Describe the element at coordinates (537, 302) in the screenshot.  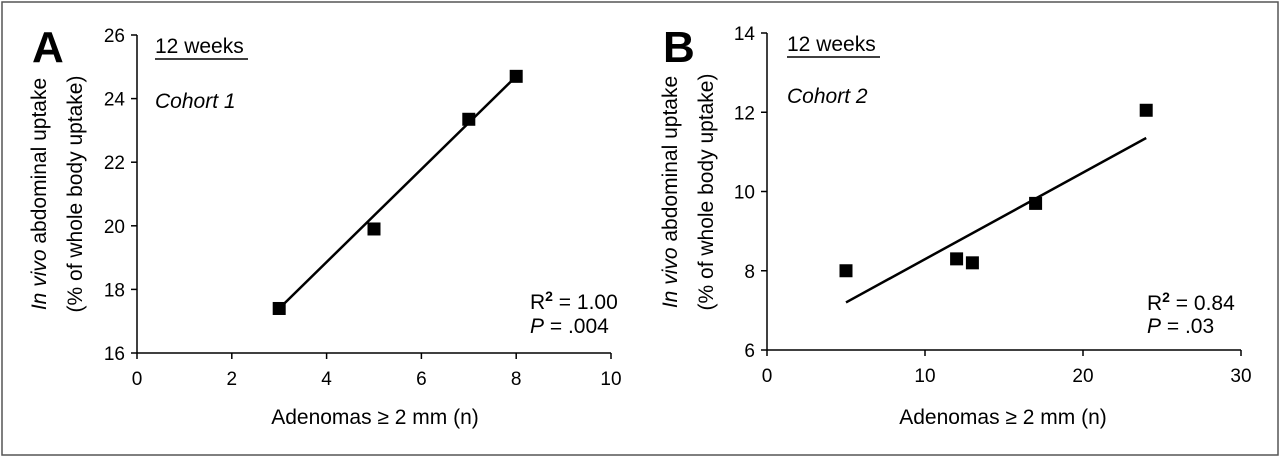
I see `r-squared-a-prefix: R` at that location.